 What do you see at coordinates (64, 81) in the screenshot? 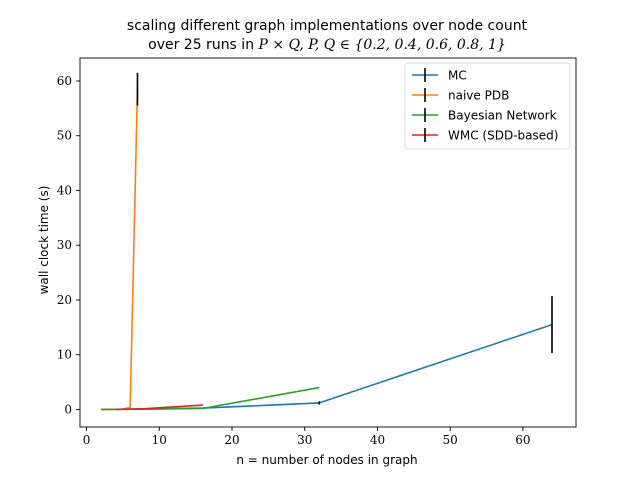
I see `y-tick-label: 60` at bounding box center [64, 81].